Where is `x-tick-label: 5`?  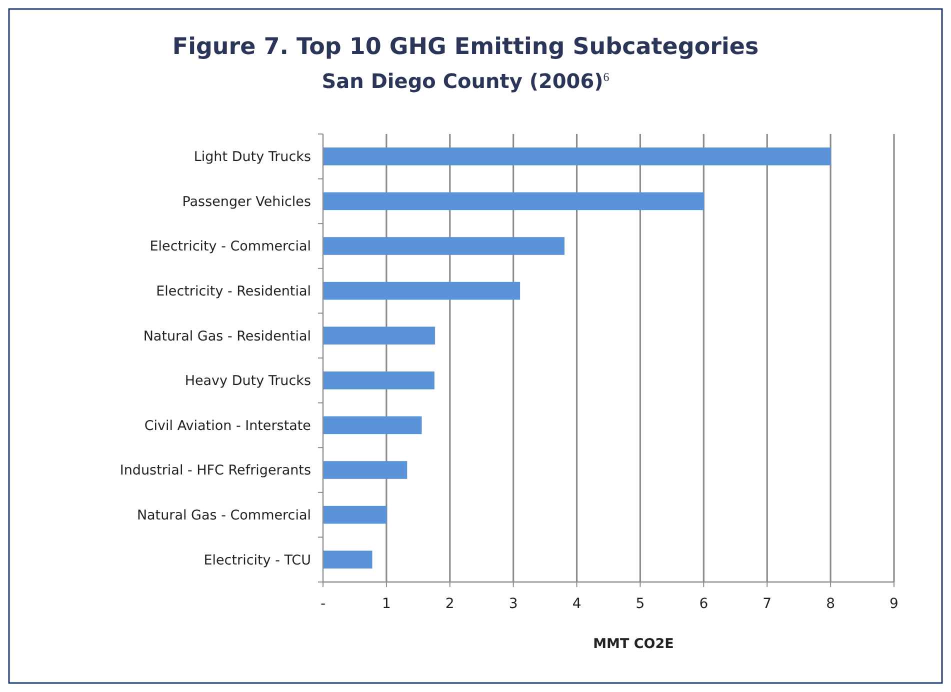
x-tick-label: 5 is located at coordinates (640, 604).